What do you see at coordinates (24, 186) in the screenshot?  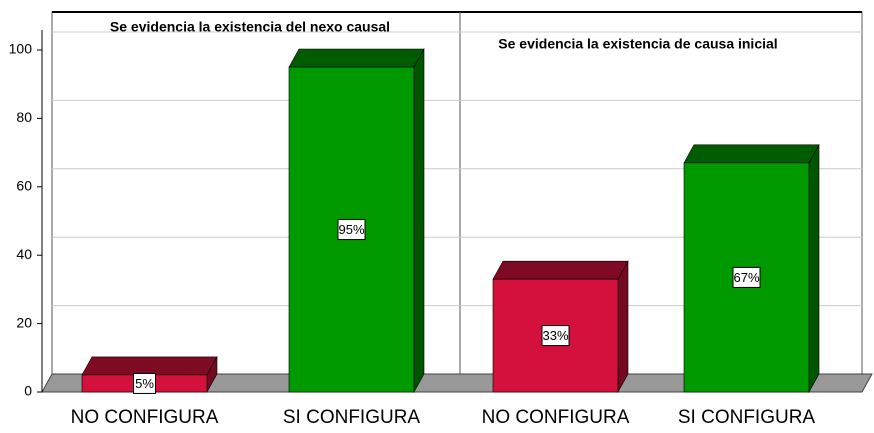 I see `y-tick-label: 60` at bounding box center [24, 186].